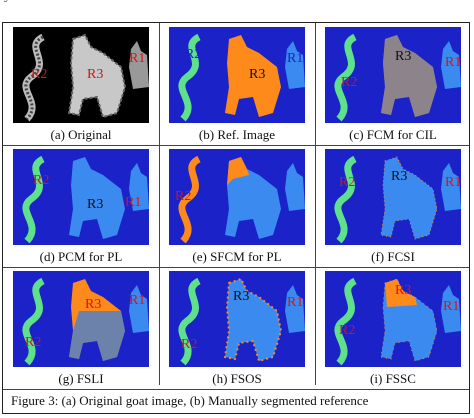 The height and width of the screenshot is (418, 474). Describe the element at coordinates (81, 134) in the screenshot. I see `panel-a-caption: (a) Original` at that location.